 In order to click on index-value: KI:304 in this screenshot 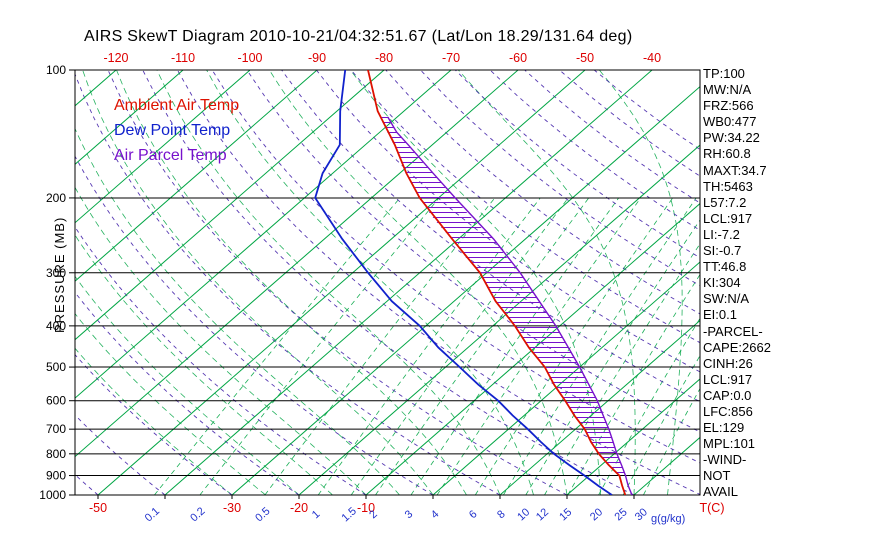, I will do `click(722, 283)`.